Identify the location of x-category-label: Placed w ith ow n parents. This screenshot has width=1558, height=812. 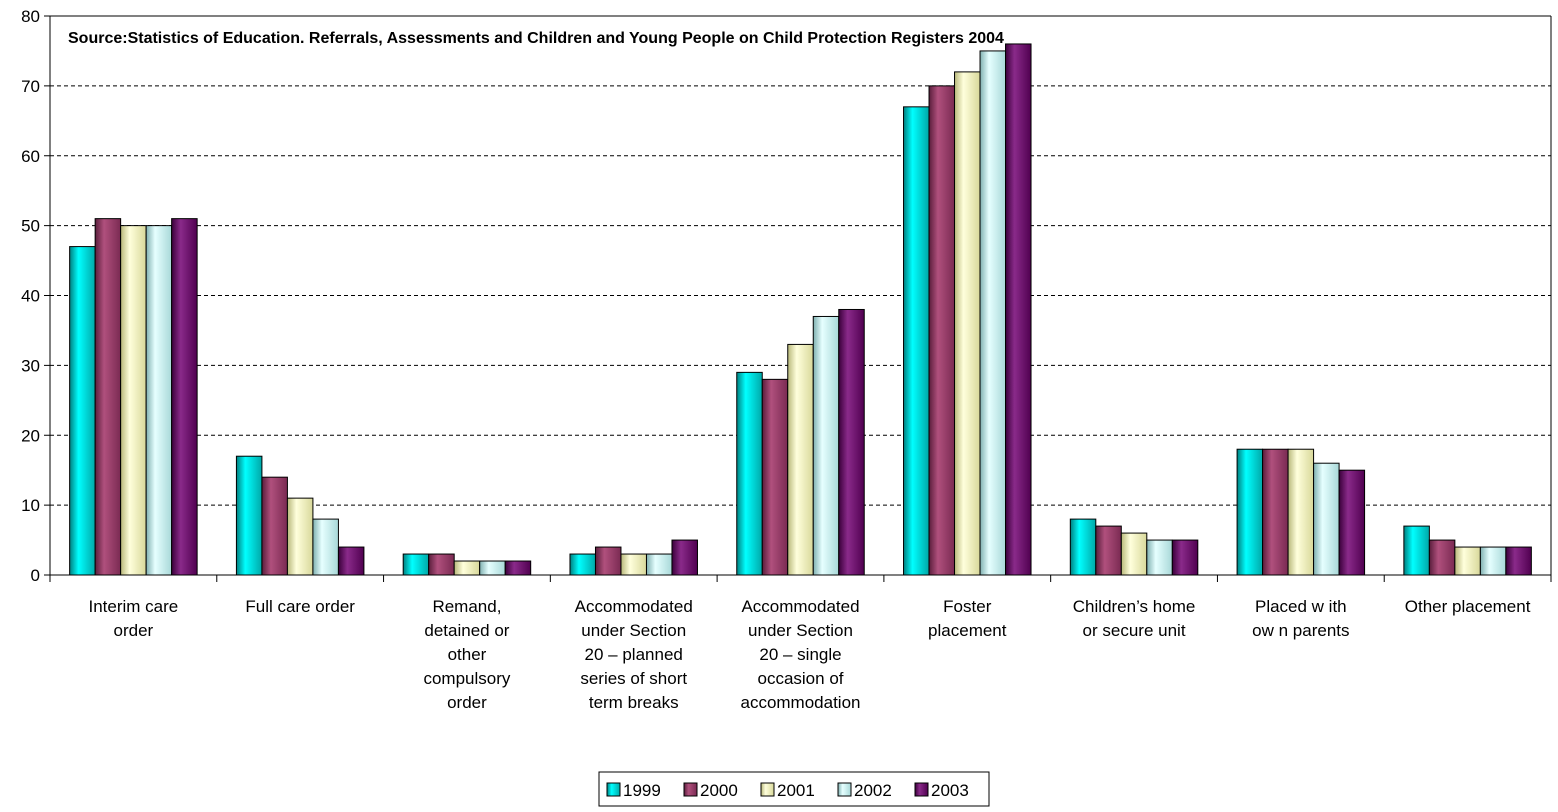
(1300, 618).